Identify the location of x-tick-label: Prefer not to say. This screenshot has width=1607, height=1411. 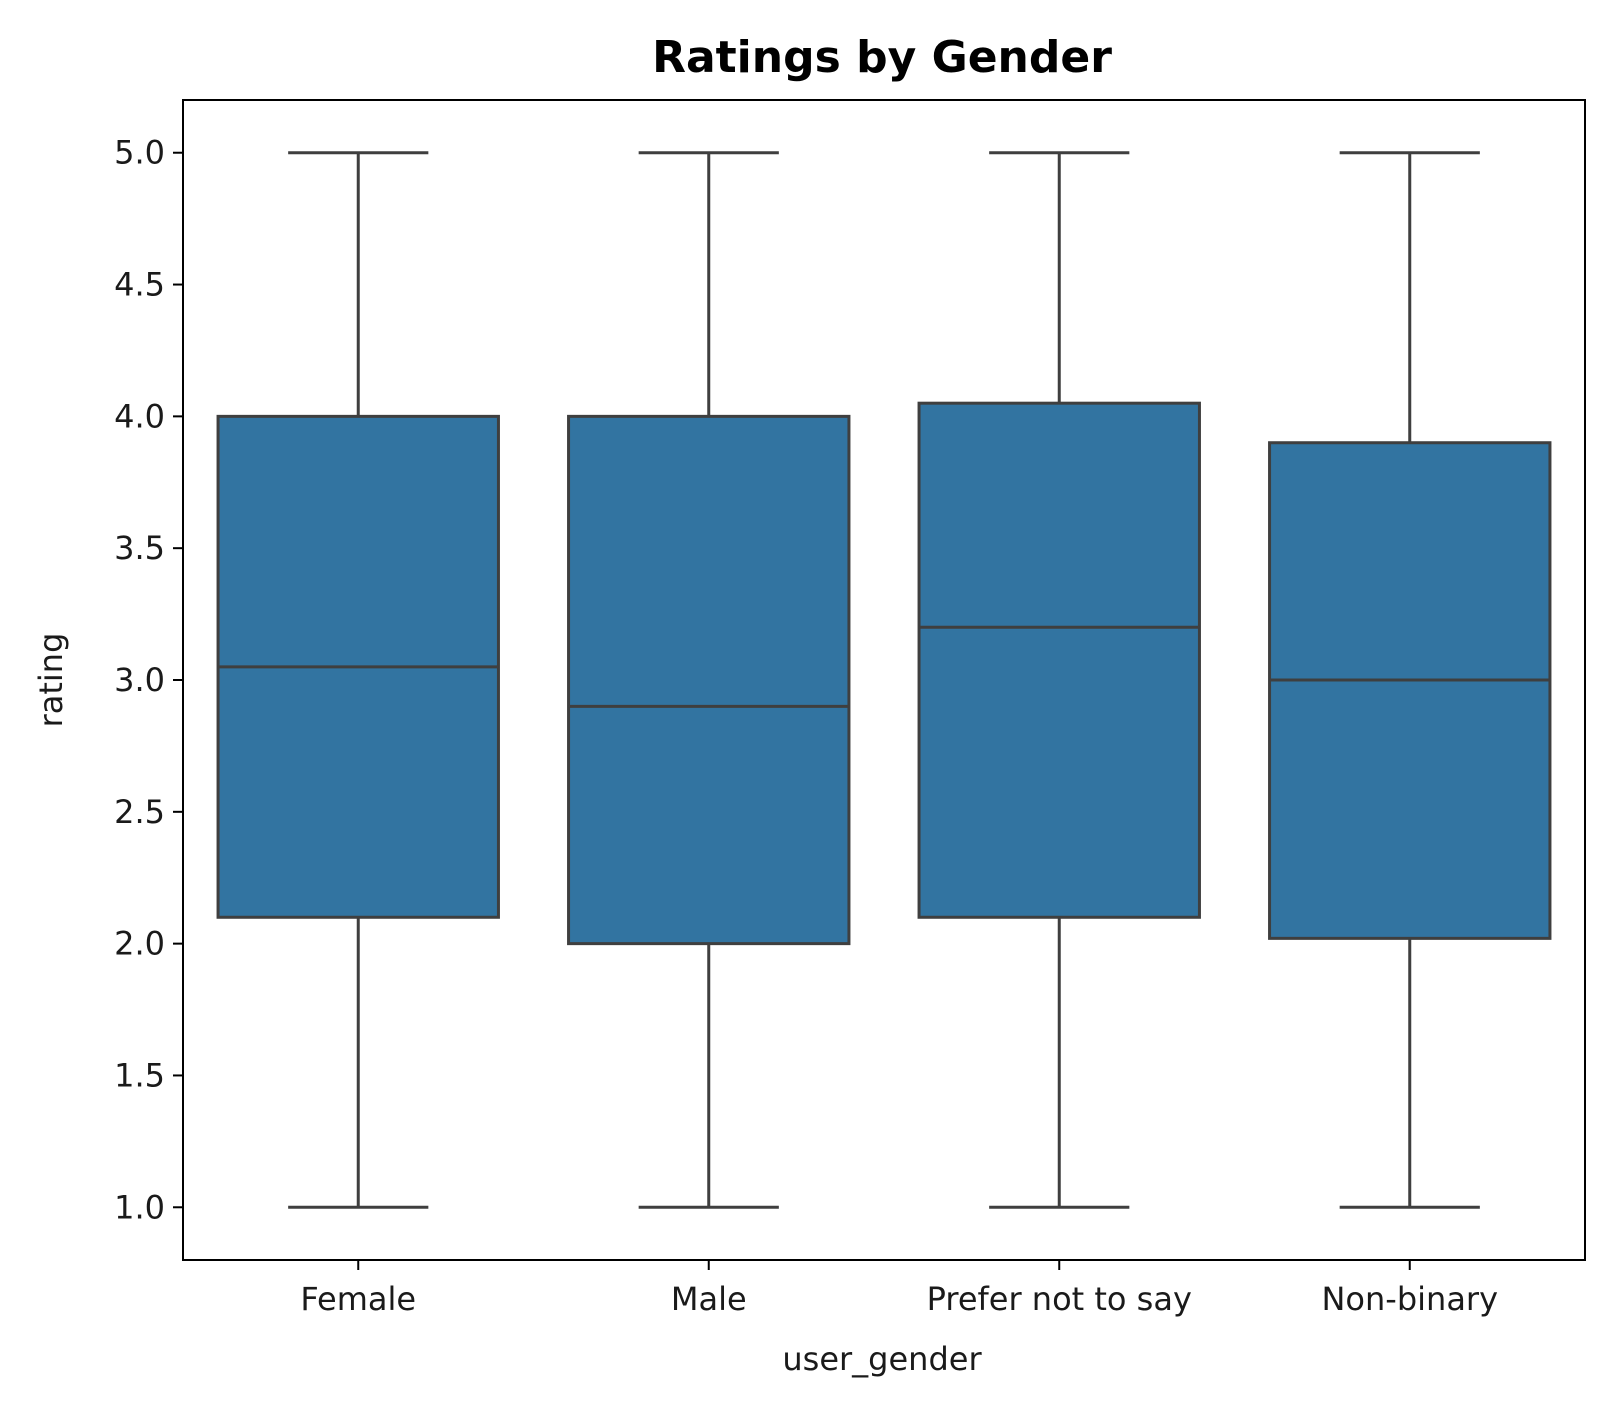
(1059, 1299).